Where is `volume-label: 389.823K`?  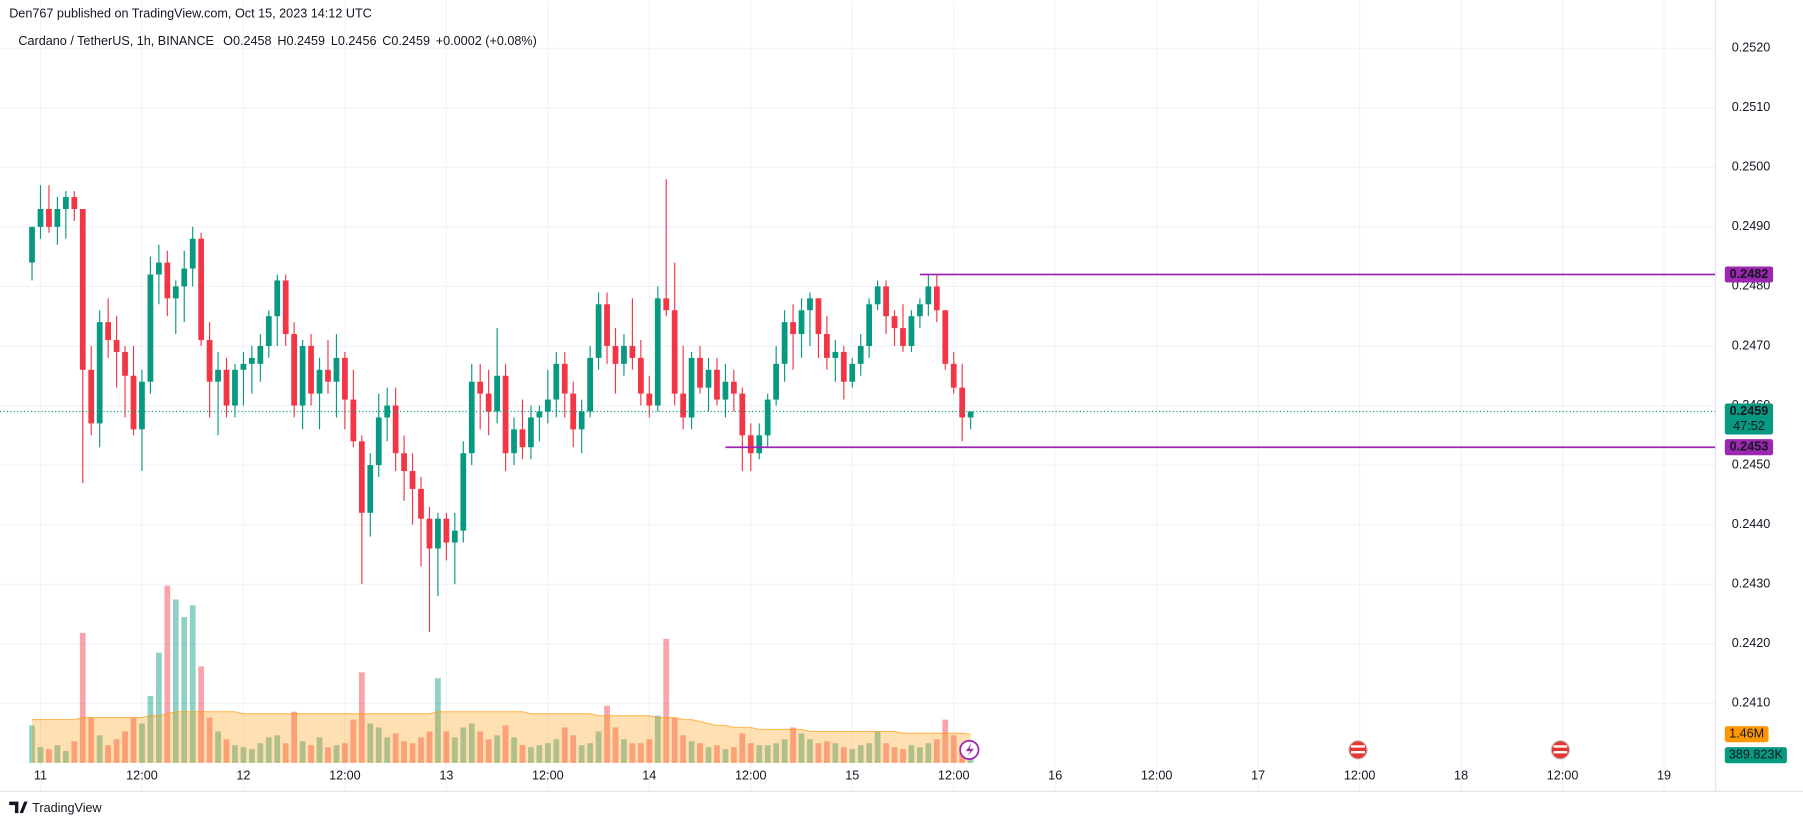
volume-label: 389.823K is located at coordinates (1756, 755).